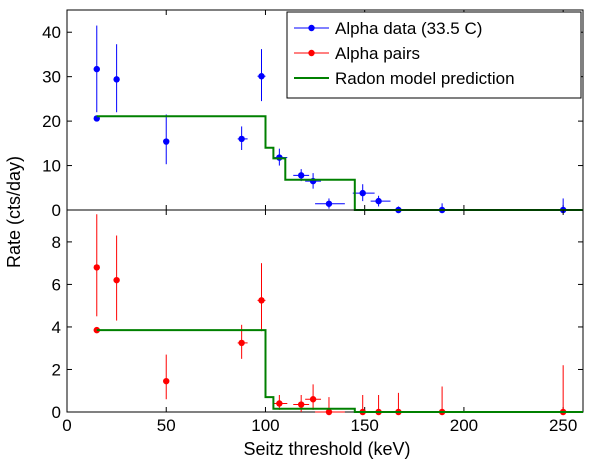 The height and width of the screenshot is (459, 590). Describe the element at coordinates (51, 77) in the screenshot. I see `top-y-tick-label: 30` at that location.